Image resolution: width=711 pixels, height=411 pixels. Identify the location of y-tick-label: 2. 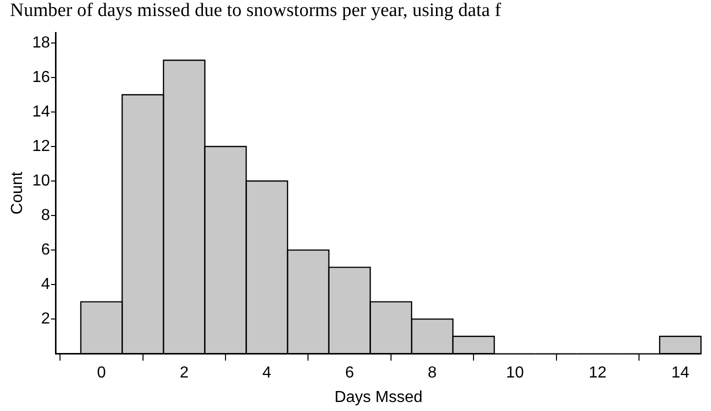
(45, 319).